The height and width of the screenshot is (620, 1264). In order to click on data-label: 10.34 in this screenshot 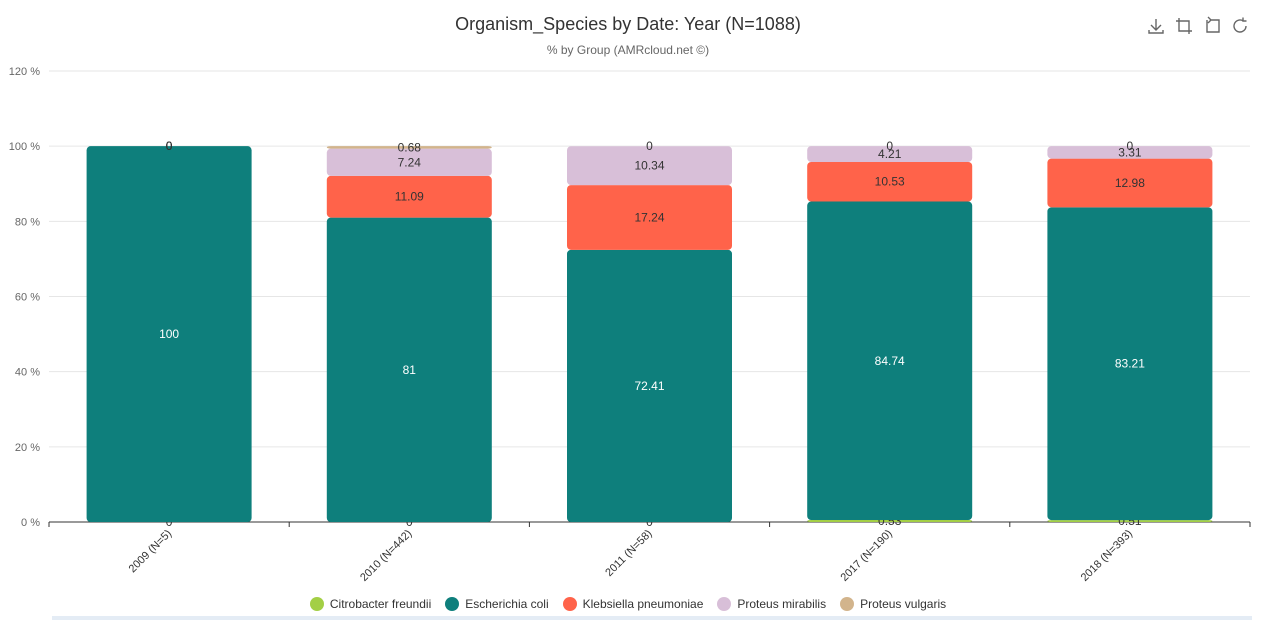, I will do `click(649, 166)`.